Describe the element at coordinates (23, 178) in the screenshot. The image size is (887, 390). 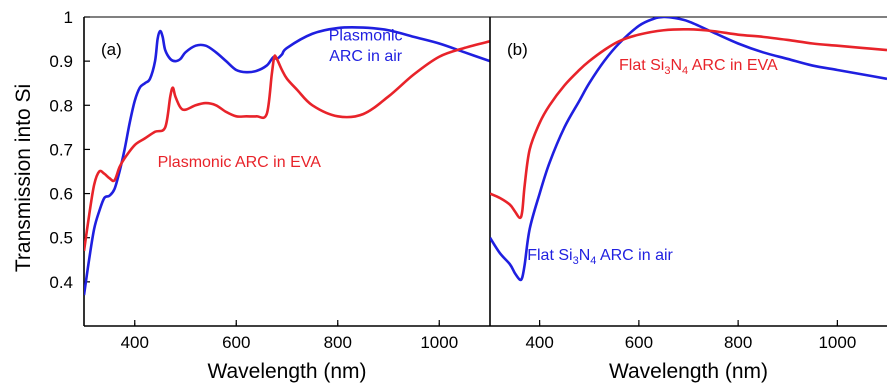
I see `y-axis-label: Transmission into Si` at that location.